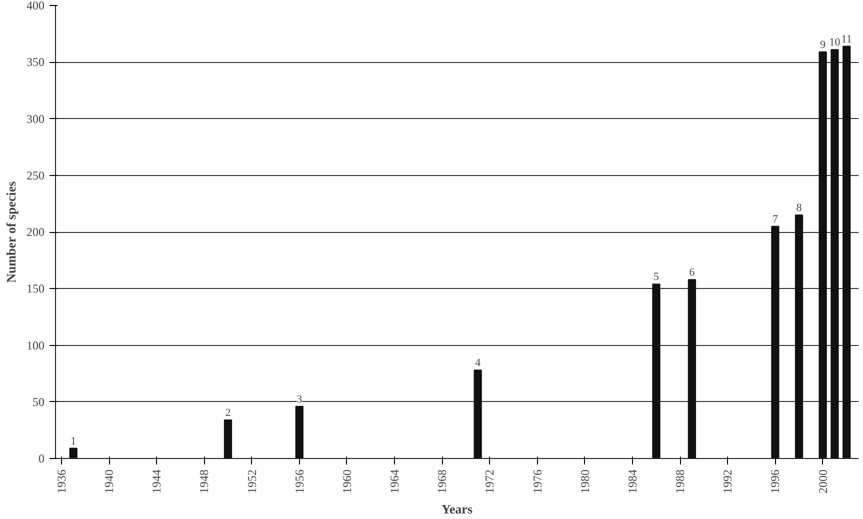 This screenshot has height=519, width=863. What do you see at coordinates (442, 482) in the screenshot?
I see `x-tick-label: 1968` at bounding box center [442, 482].